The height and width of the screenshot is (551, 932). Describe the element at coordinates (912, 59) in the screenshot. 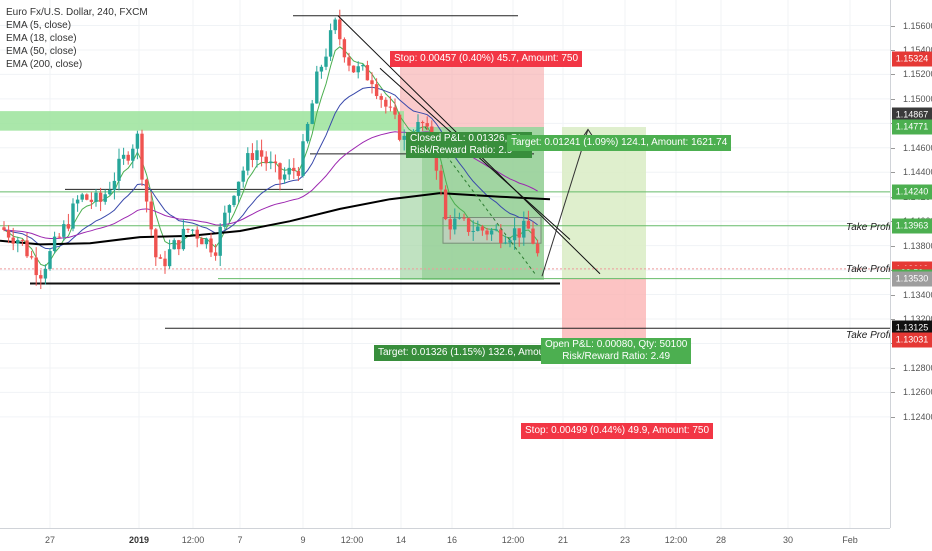

I see `price-badge: 1.15324` at that location.